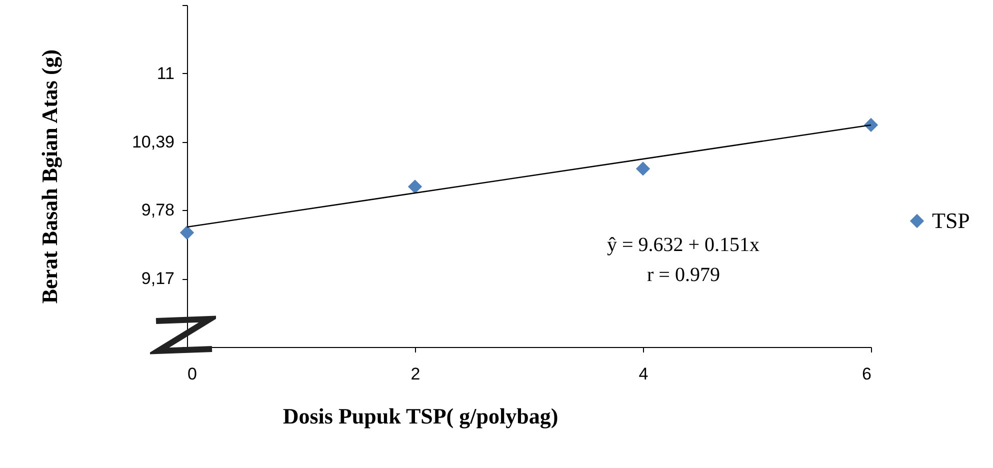 The width and height of the screenshot is (993, 468). What do you see at coordinates (420, 416) in the screenshot?
I see `x-axis-title: Dosis Pupuk TSP( g/polybag)` at bounding box center [420, 416].